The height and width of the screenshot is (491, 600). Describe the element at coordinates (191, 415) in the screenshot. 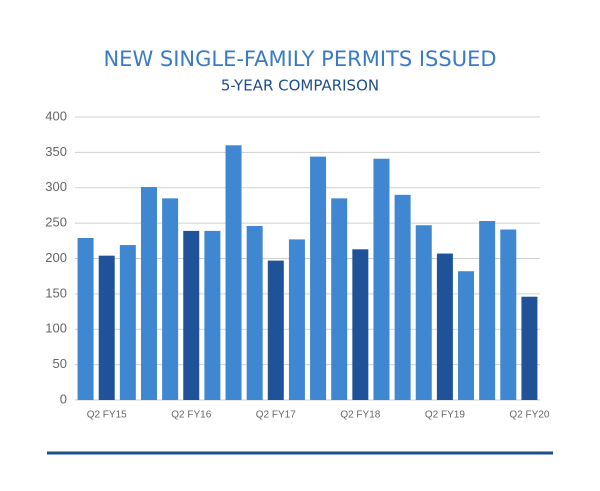

I see `x-tick-label: Q2 FY16` at that location.